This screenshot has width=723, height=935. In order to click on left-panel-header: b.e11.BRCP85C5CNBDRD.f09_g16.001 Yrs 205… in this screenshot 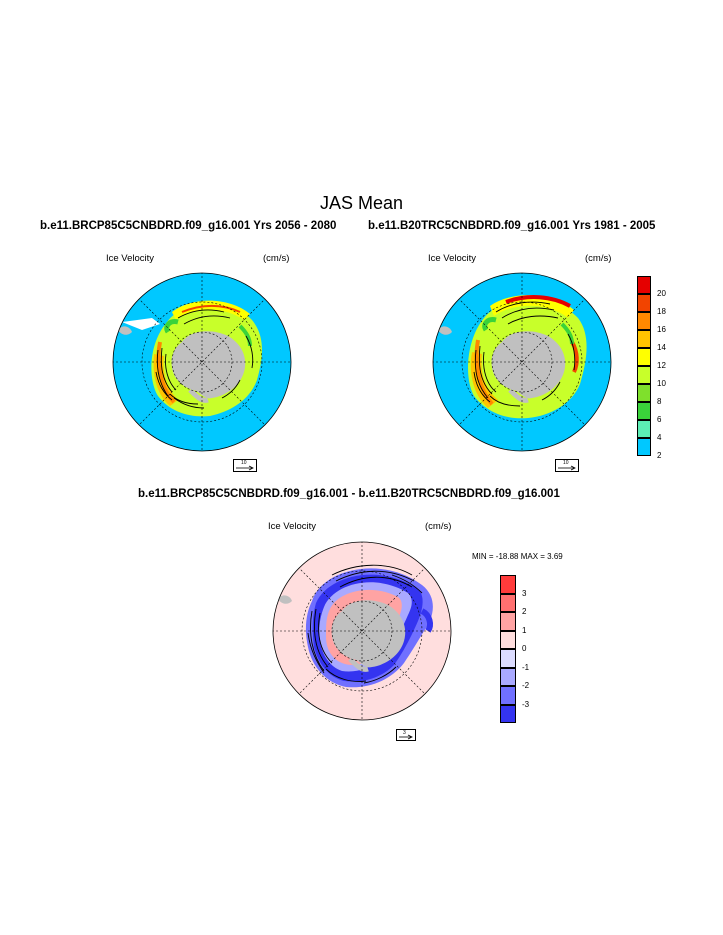, I will do `click(188, 226)`.